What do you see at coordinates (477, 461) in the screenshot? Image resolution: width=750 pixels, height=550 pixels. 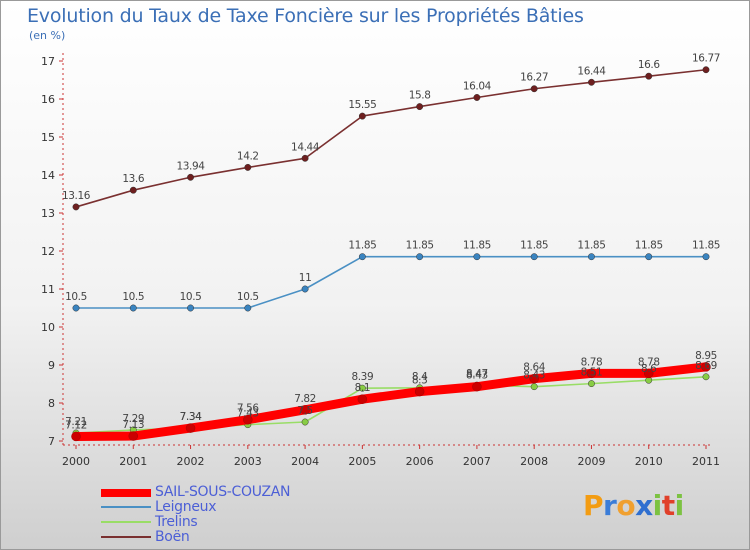 I see `x-tick-label: 2007` at bounding box center [477, 461].